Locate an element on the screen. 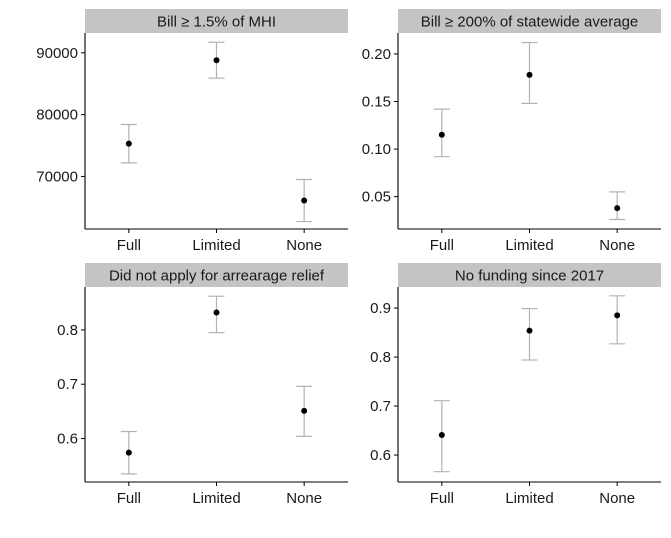 The width and height of the screenshot is (671, 538). panel-title: Did not apply for arrearage relief is located at coordinates (217, 276).